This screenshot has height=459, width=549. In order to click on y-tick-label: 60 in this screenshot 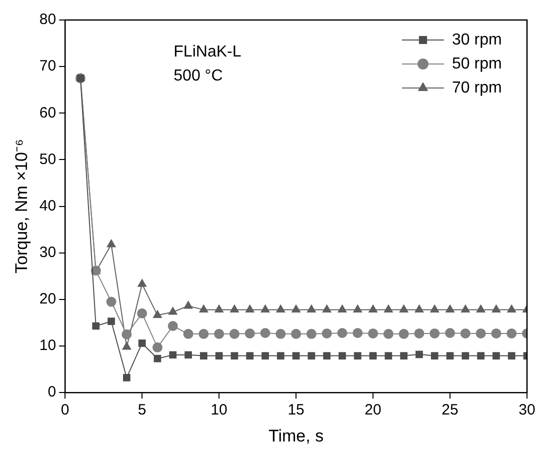, I will do `click(47, 113)`.